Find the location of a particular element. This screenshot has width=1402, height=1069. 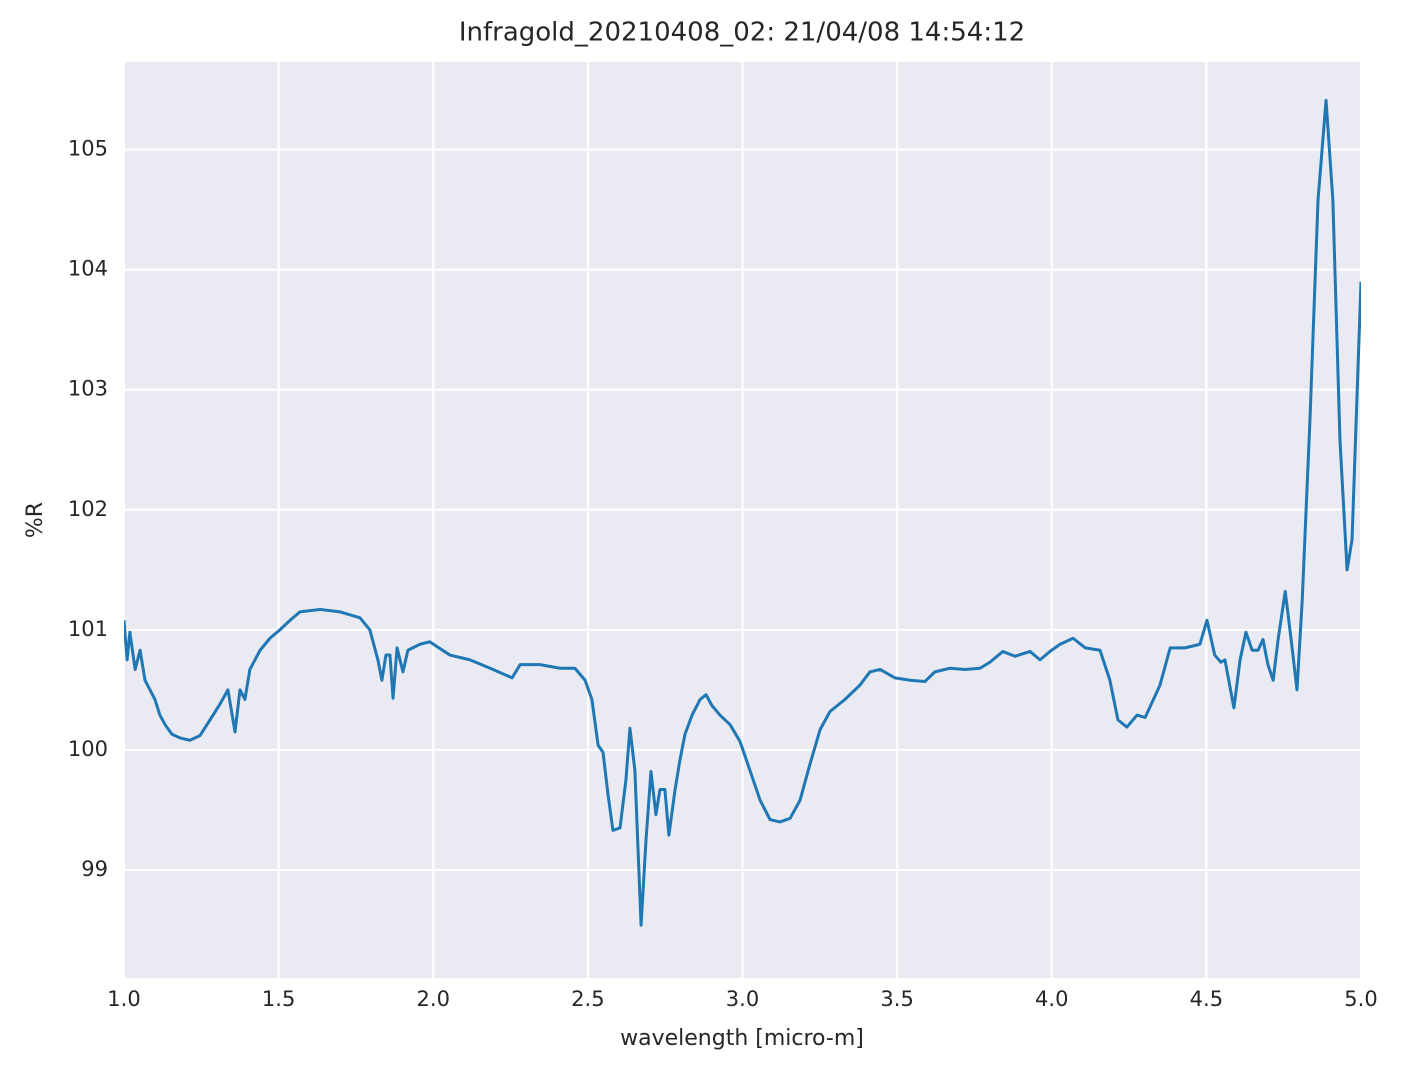

x-tick-label: 3.0 is located at coordinates (742, 999).